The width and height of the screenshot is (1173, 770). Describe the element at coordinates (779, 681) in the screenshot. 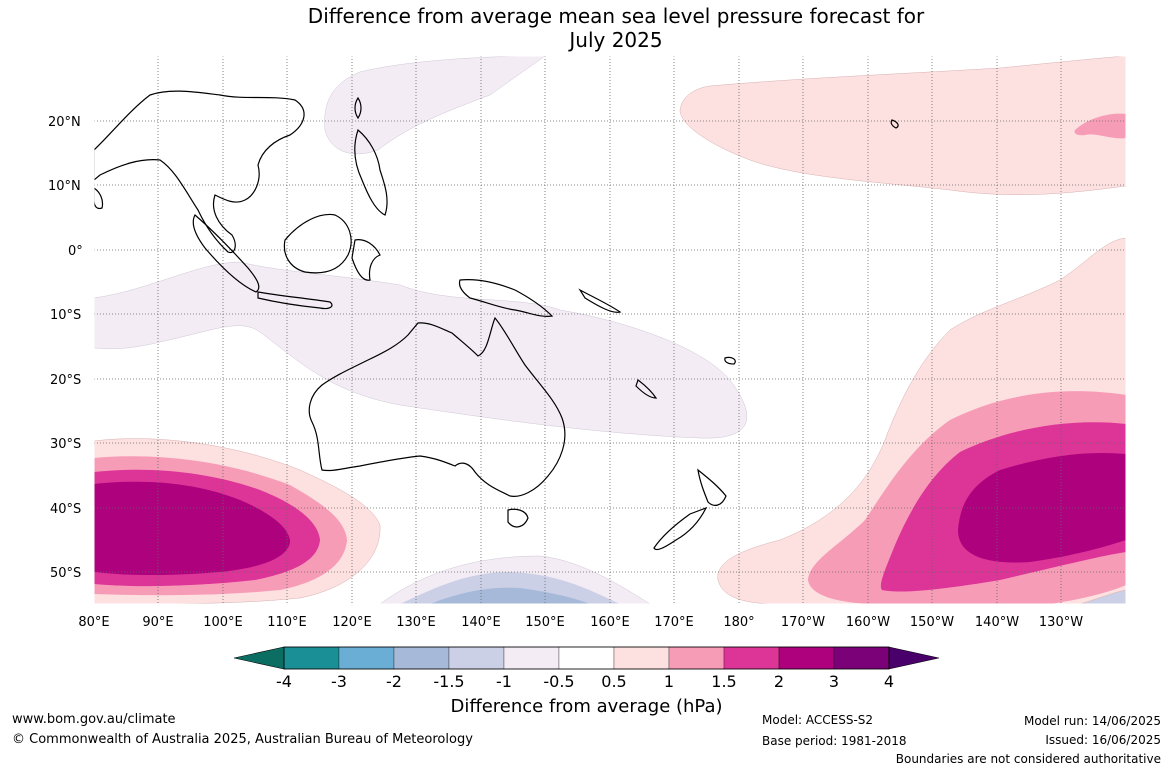

I see `colorbar-tick-label: 2` at that location.